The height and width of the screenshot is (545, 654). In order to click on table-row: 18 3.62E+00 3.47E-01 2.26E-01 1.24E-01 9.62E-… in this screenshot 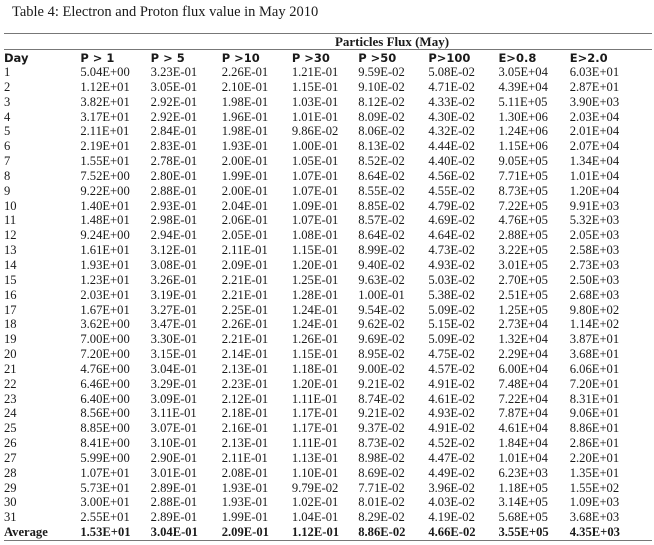, I will do `click(329, 324)`.